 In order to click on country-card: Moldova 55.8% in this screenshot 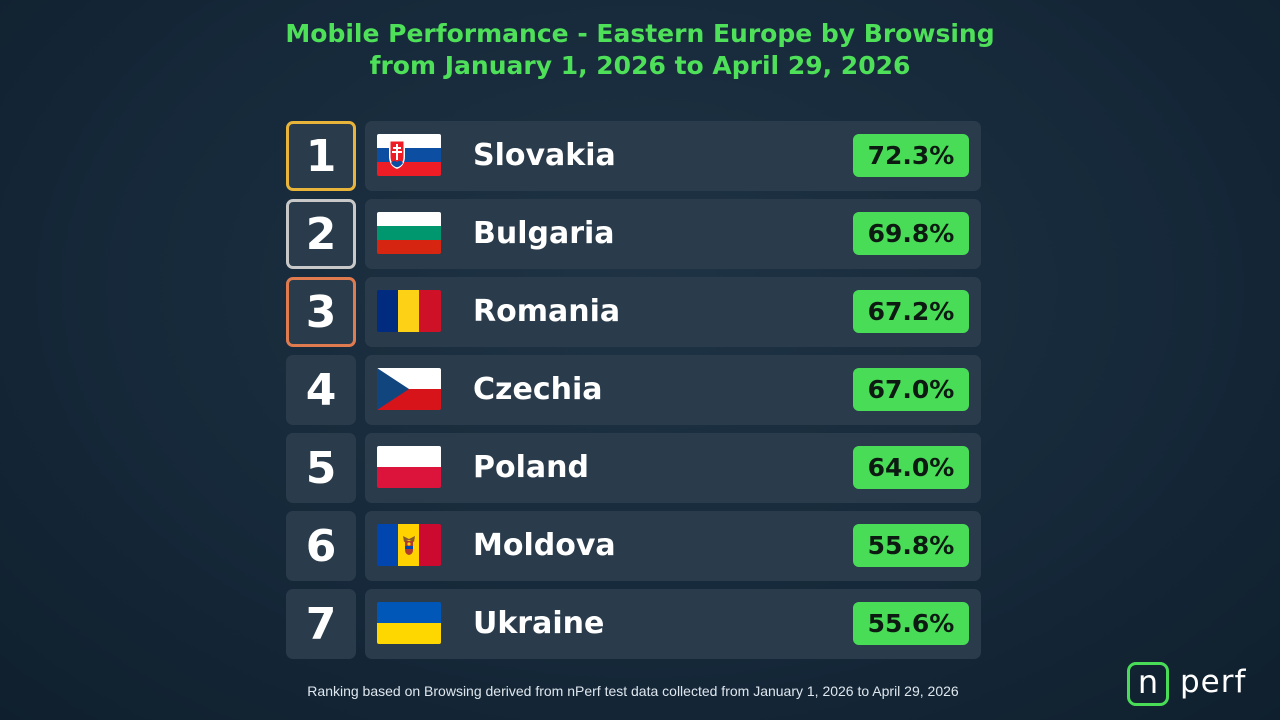, I will do `click(673, 546)`.